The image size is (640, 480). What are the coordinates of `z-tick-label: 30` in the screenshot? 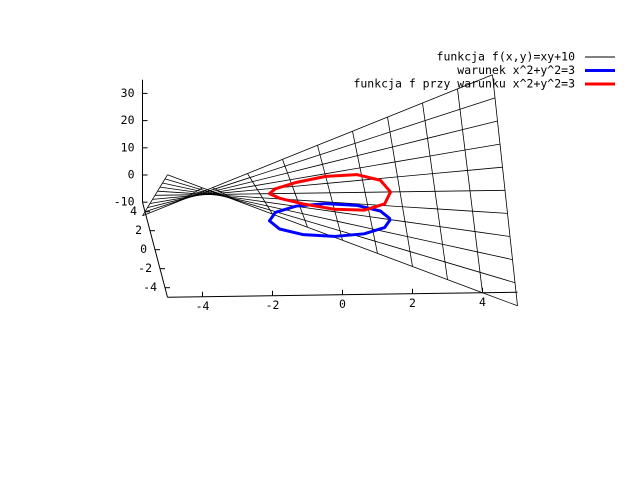 It's located at (128, 93).